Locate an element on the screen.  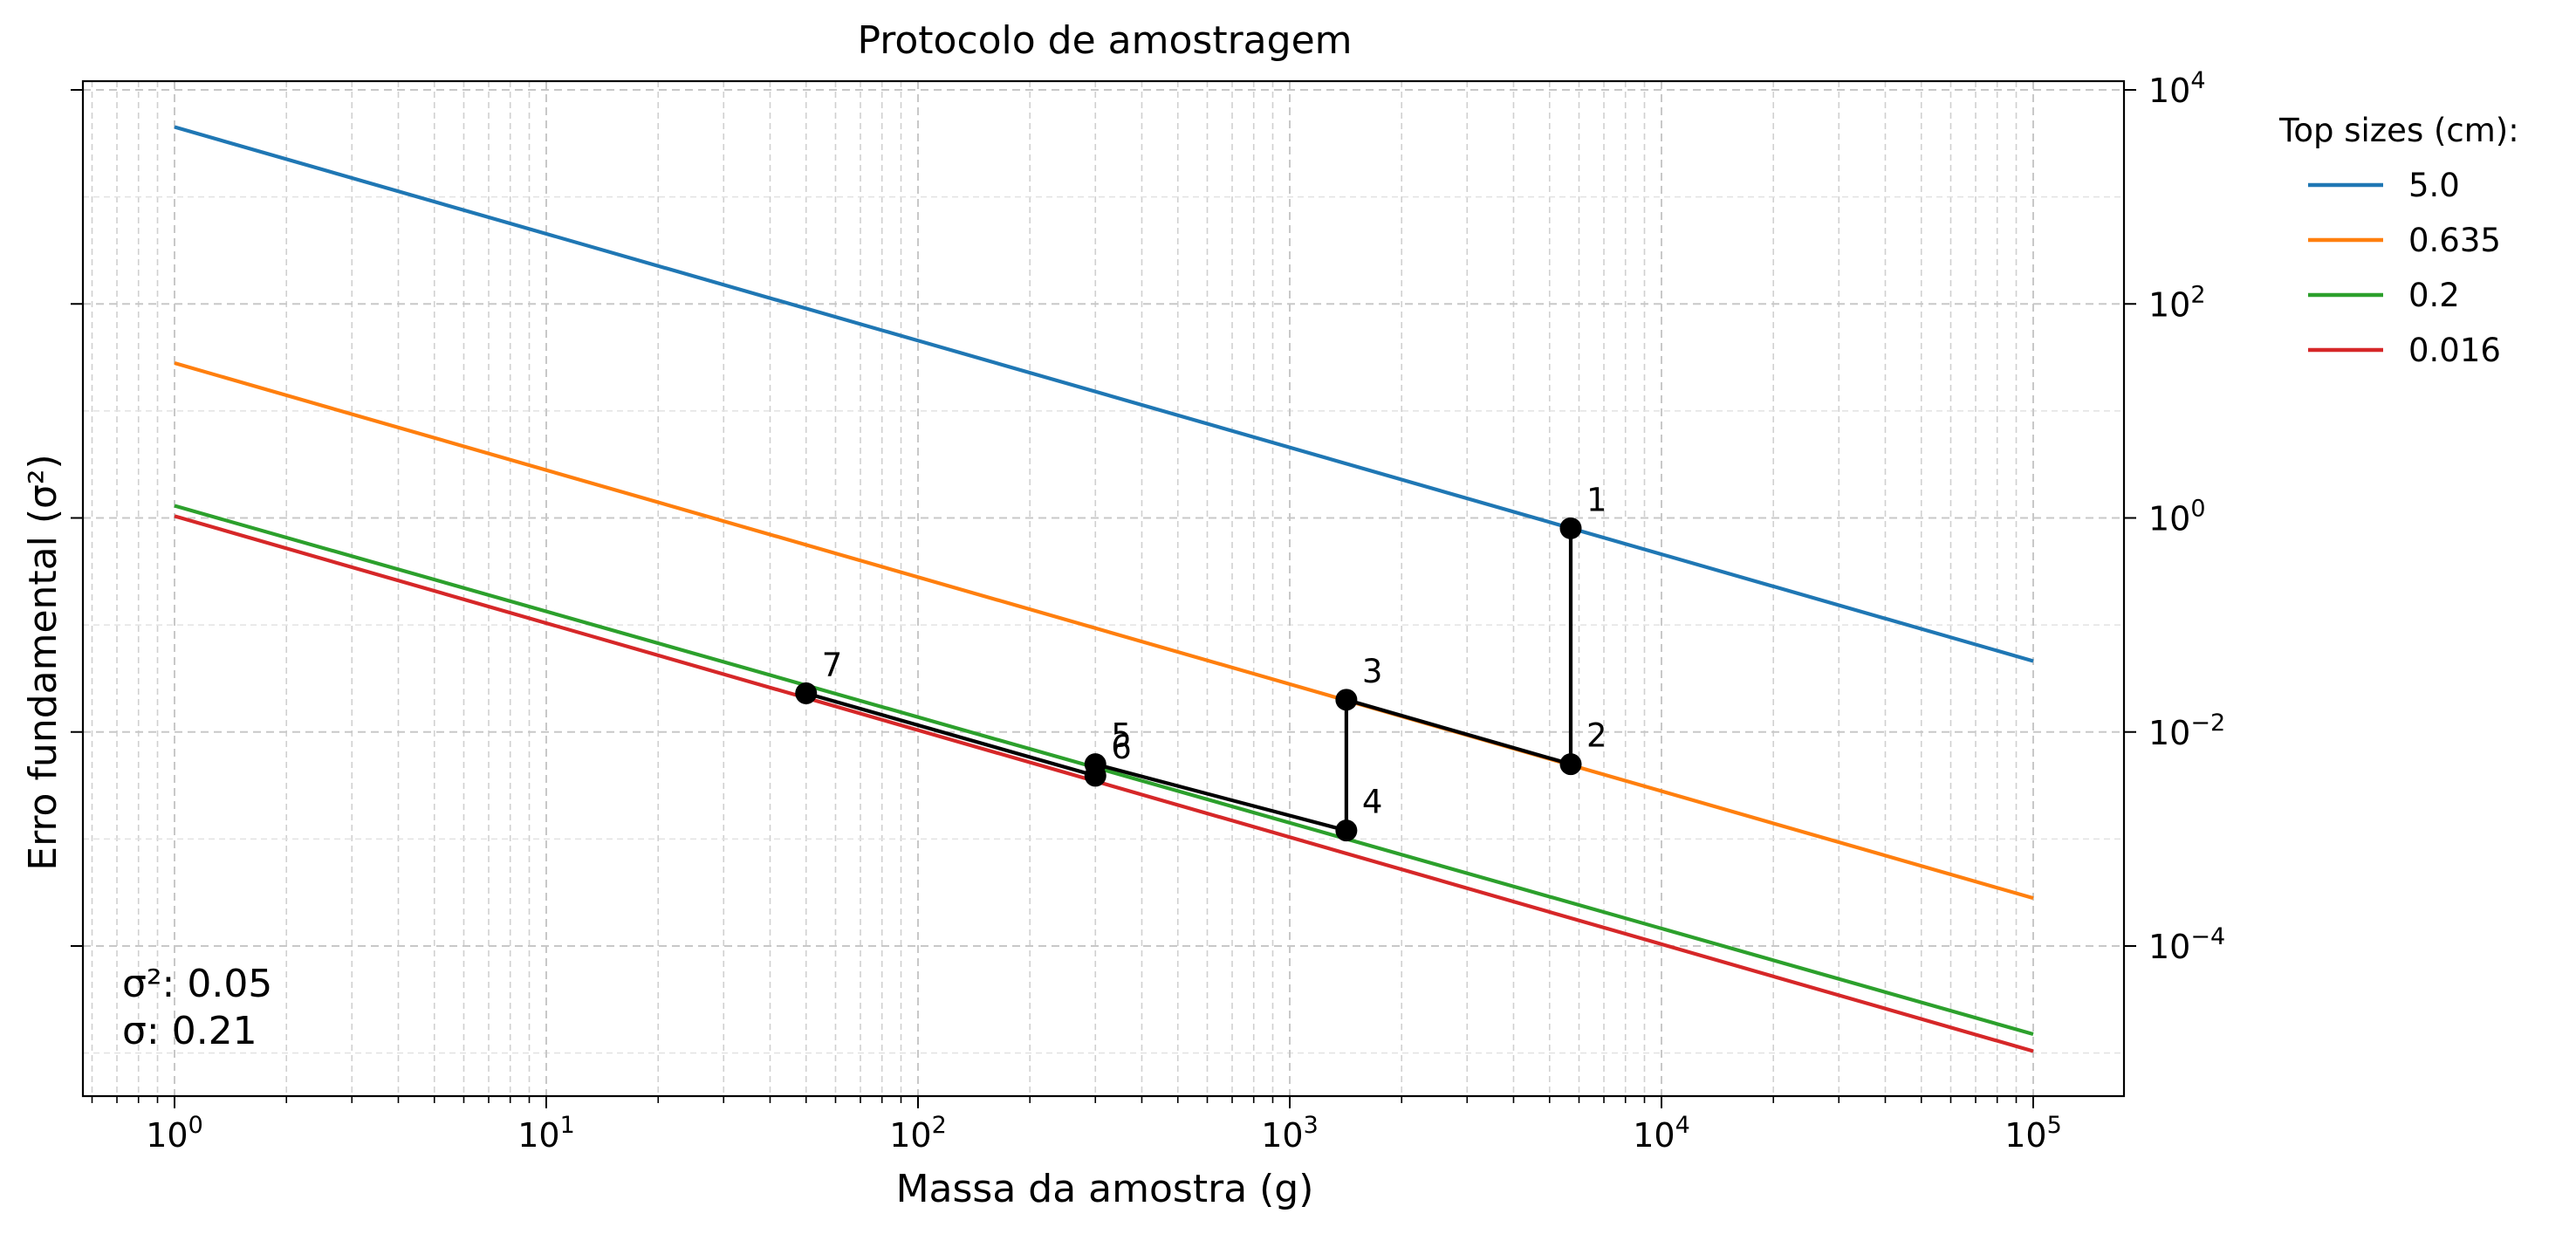
legend-entry-label: 0.016 is located at coordinates (2455, 351).